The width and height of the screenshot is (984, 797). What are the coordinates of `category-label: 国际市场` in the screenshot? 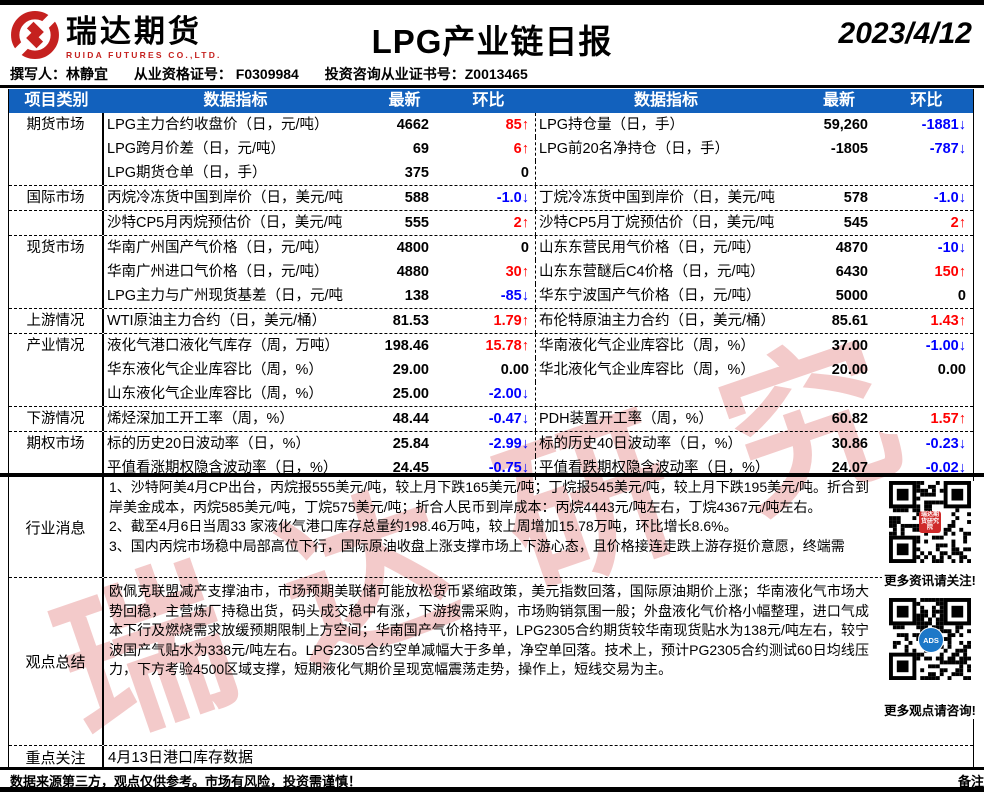 It's located at (56, 198).